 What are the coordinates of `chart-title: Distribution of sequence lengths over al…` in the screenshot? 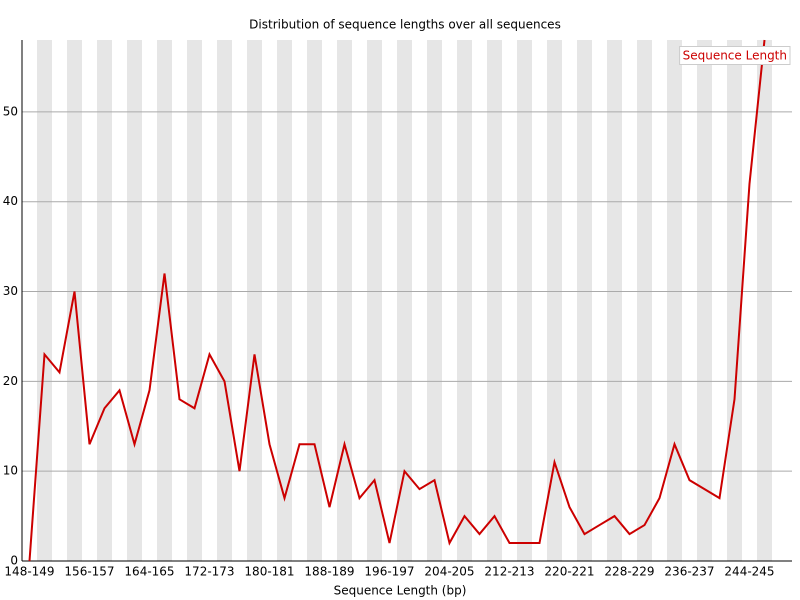 It's located at (405, 25).